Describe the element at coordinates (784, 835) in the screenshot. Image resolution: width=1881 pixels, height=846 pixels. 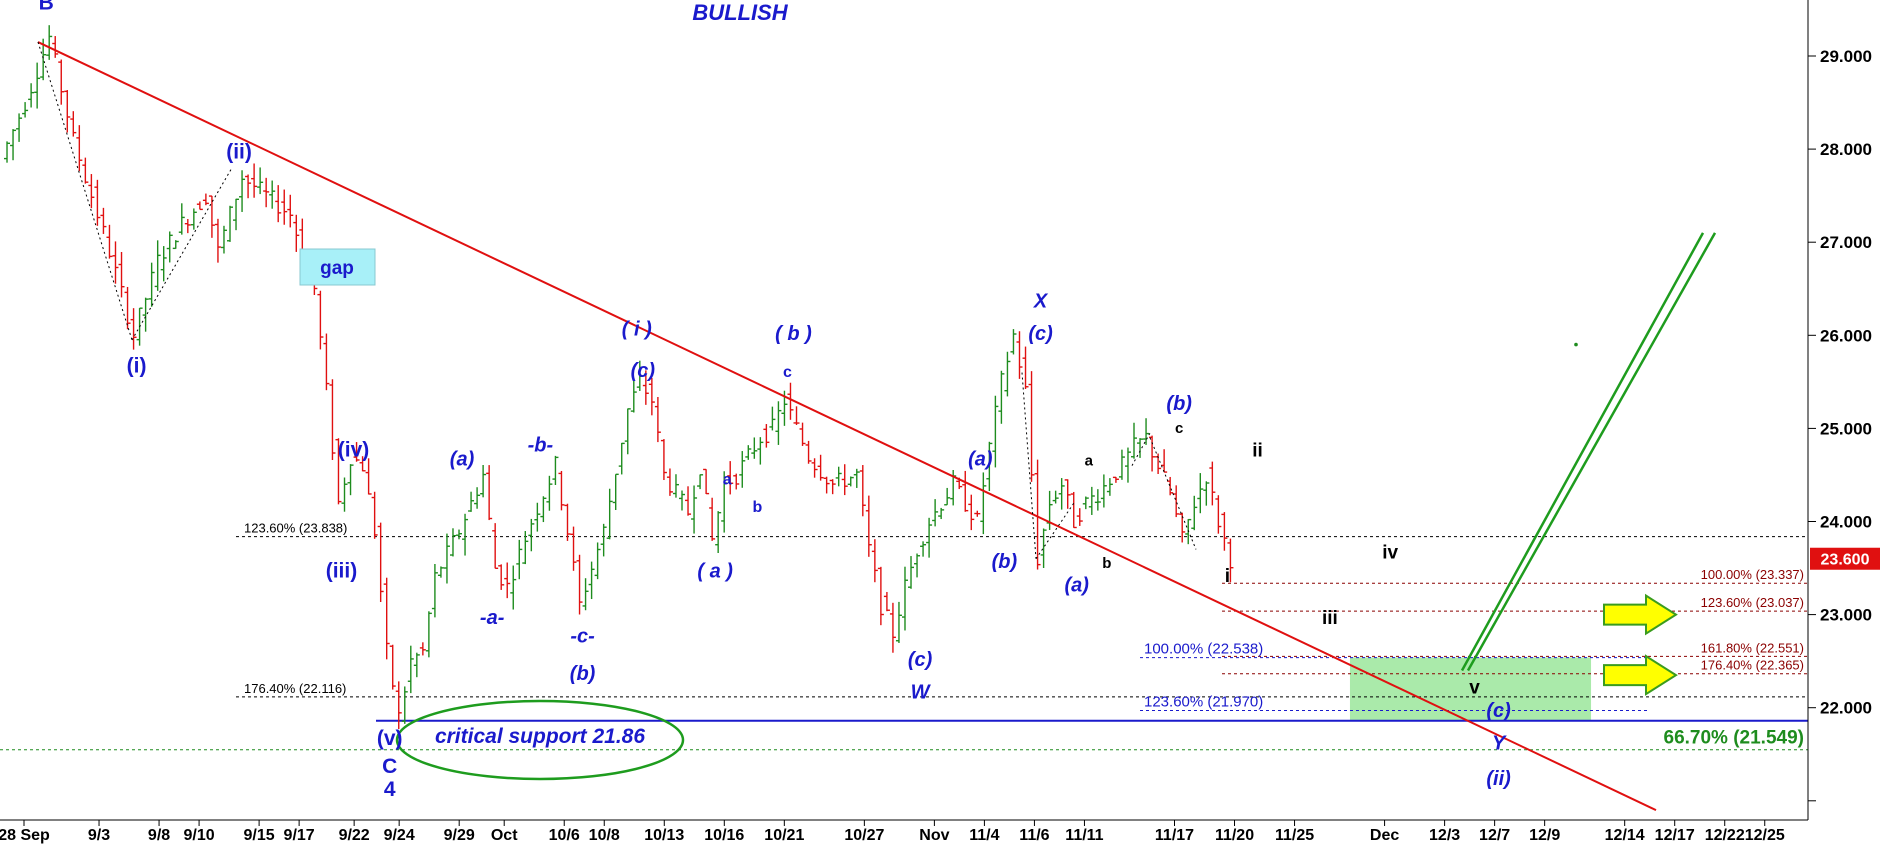
I see `x-tick-label: 10/21` at that location.